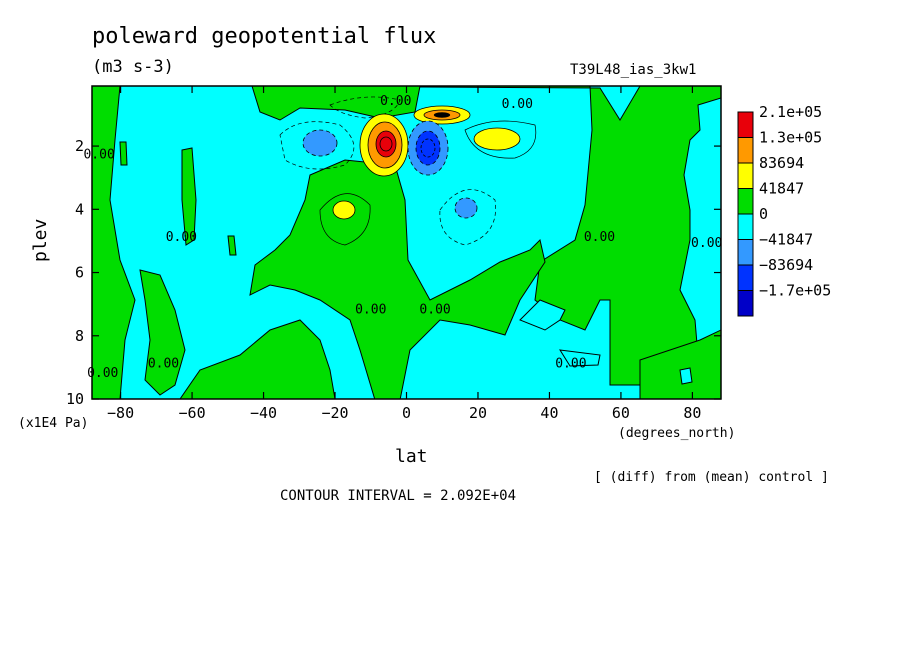 The height and width of the screenshot is (654, 904). Describe the element at coordinates (53, 423) in the screenshot. I see `y-axis-units: (x1E4 Pa)` at that location.